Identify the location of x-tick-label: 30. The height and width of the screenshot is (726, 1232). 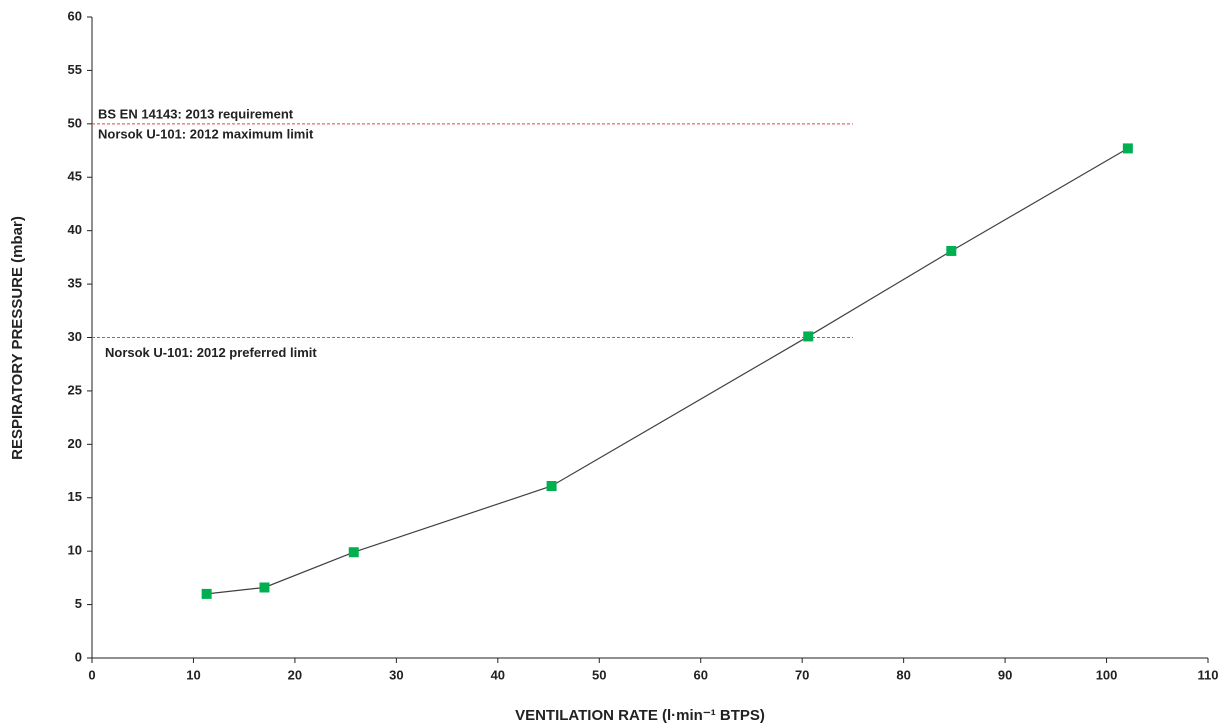
(396, 674).